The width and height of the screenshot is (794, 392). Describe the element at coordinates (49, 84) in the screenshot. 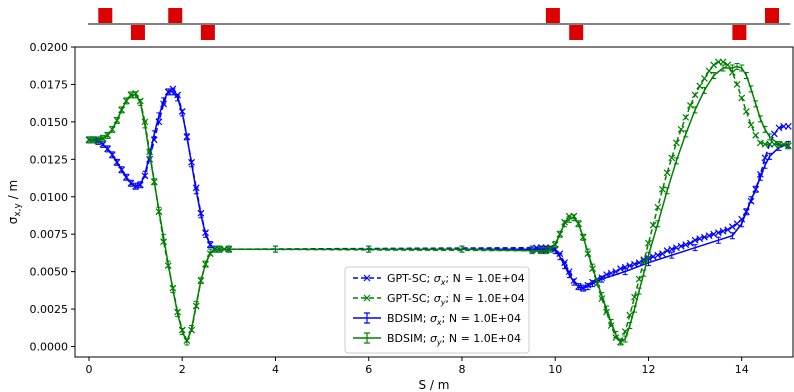

I see `y-tick-label-7: 0.0175` at that location.